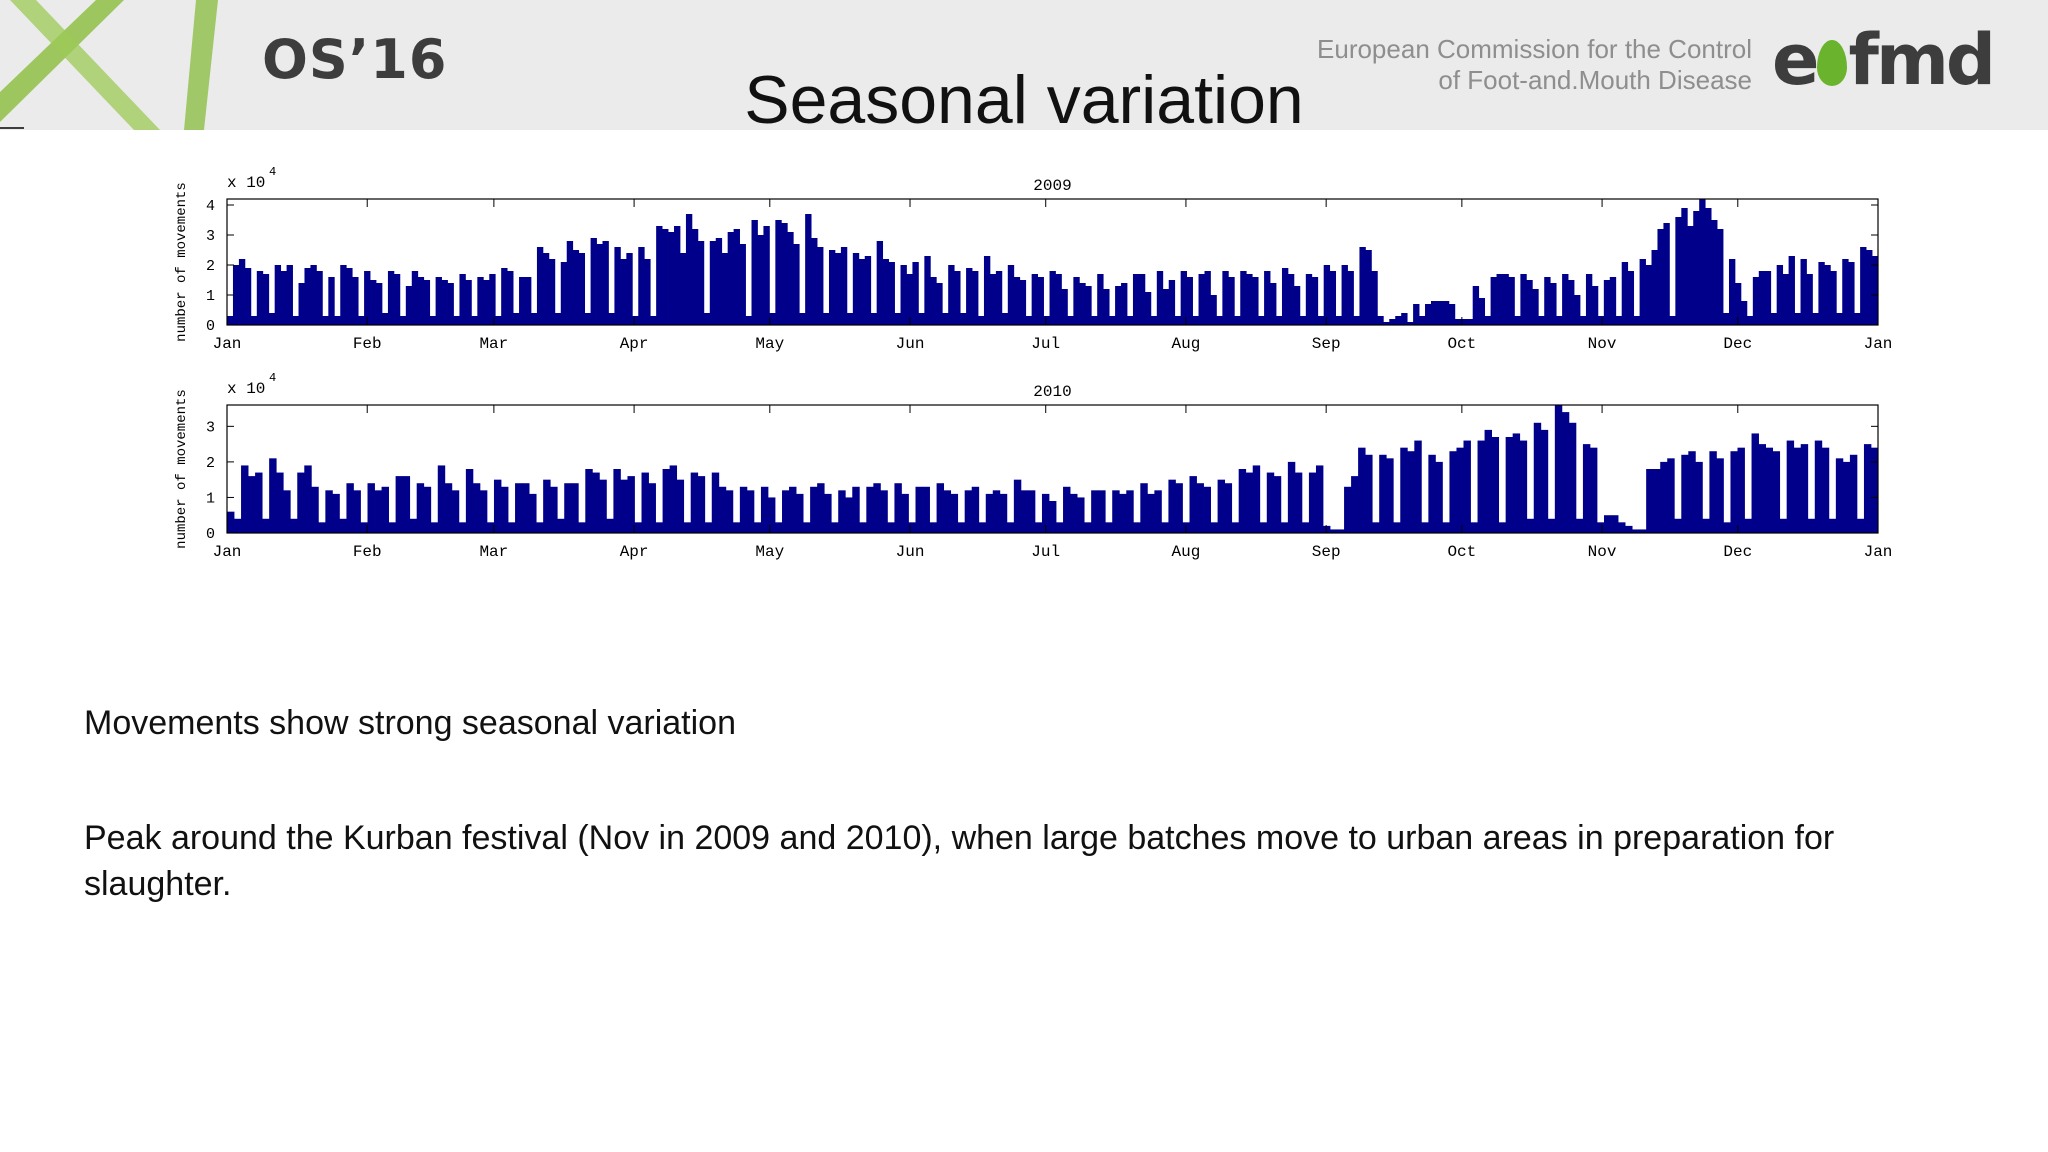 The width and height of the screenshot is (2048, 1152). What do you see at coordinates (493, 552) in the screenshot?
I see `xtick-label-2010-2: Mar` at bounding box center [493, 552].